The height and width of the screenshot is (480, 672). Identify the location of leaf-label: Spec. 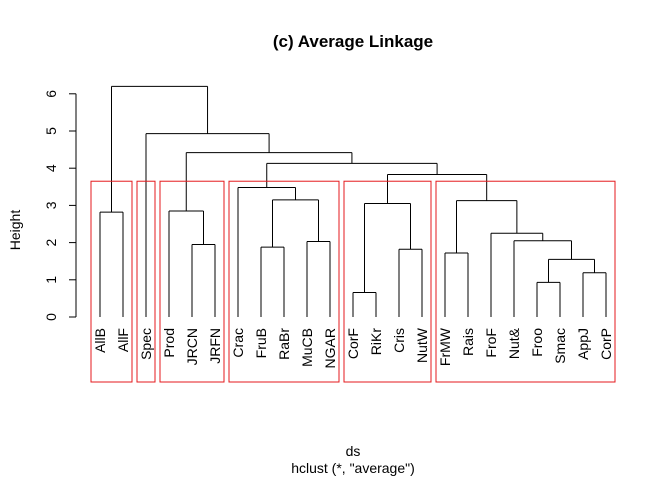
(146, 344).